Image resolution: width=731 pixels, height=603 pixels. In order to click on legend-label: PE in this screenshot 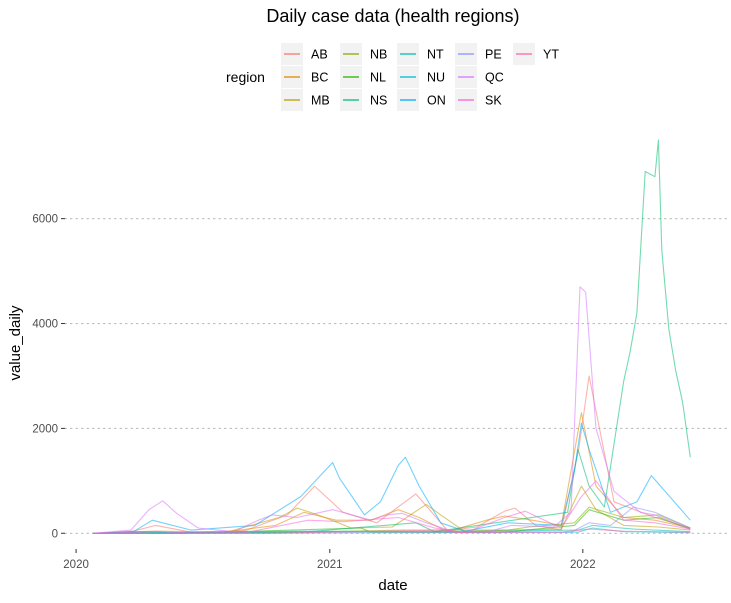, I will do `click(493, 55)`.